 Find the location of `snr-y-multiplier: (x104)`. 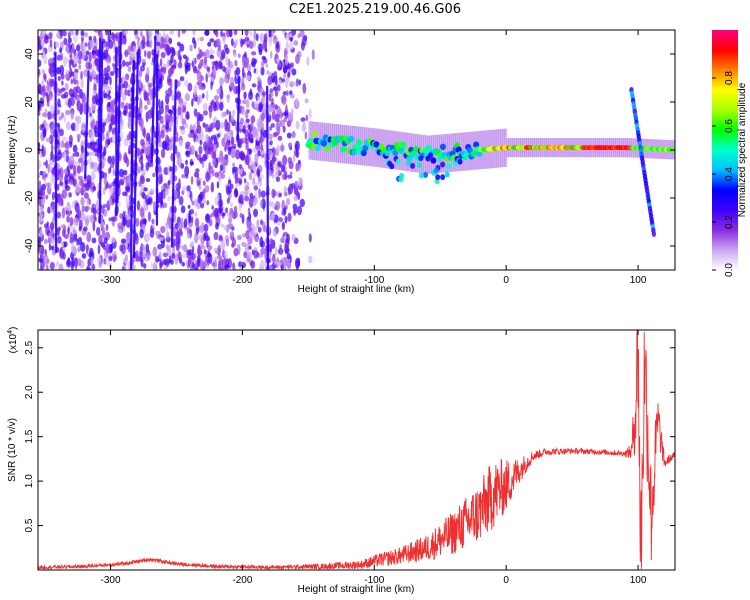

snr-y-multiplier: (x104) is located at coordinates (13, 340).